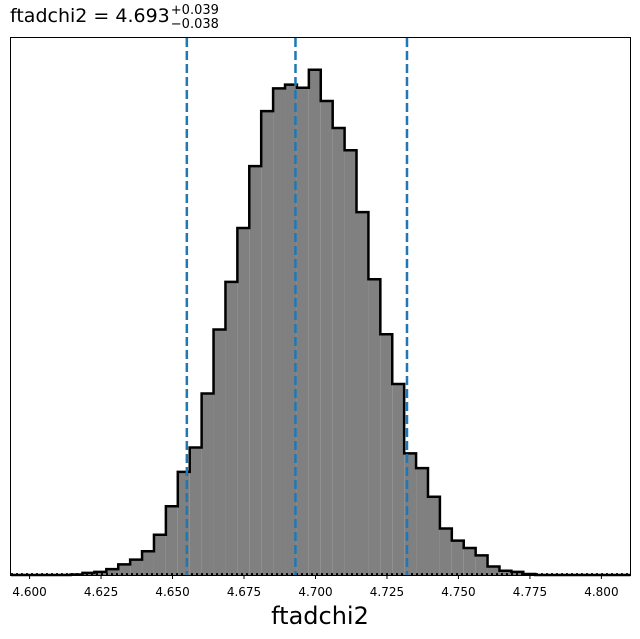 The height and width of the screenshot is (639, 640). Describe the element at coordinates (387, 592) in the screenshot. I see `x-tick-label: 4.725` at that location.